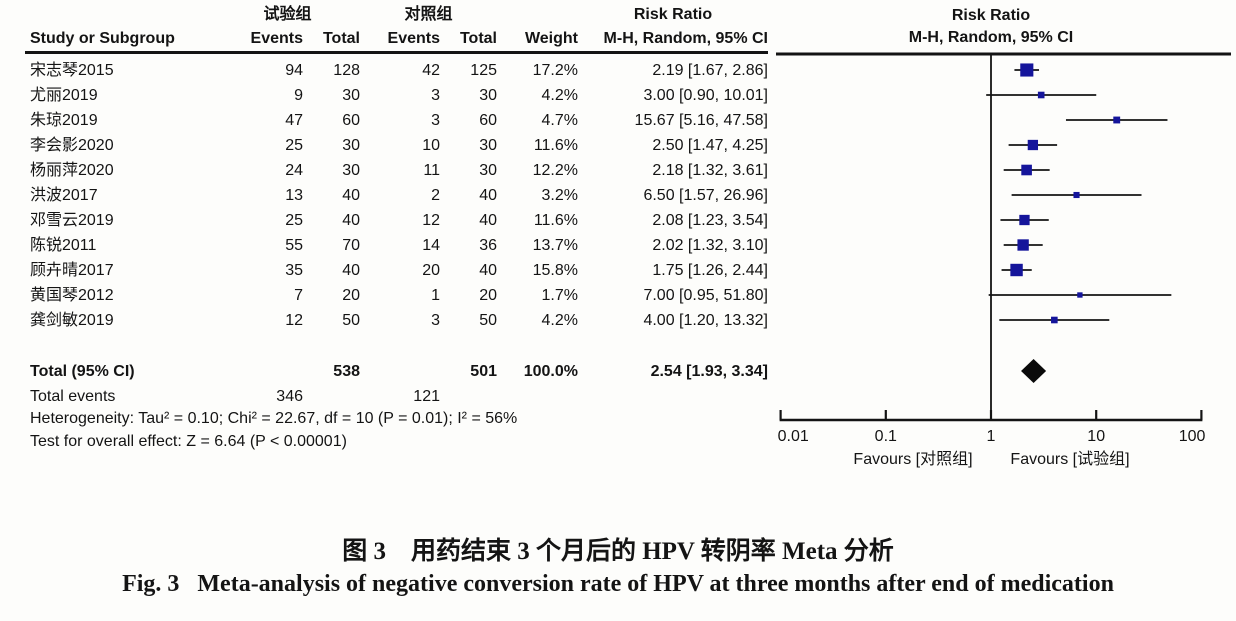 This screenshot has width=1236, height=621. What do you see at coordinates (710, 70) in the screenshot?
I see `ci-text: 2.19 [1.67, 2.86]` at bounding box center [710, 70].